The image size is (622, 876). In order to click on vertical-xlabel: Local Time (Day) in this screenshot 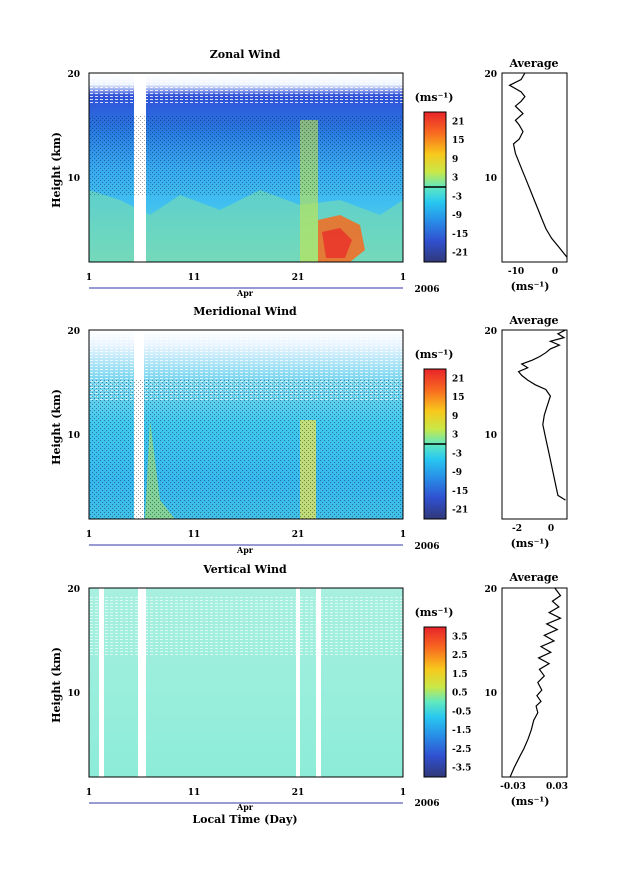, I will do `click(244, 819)`.